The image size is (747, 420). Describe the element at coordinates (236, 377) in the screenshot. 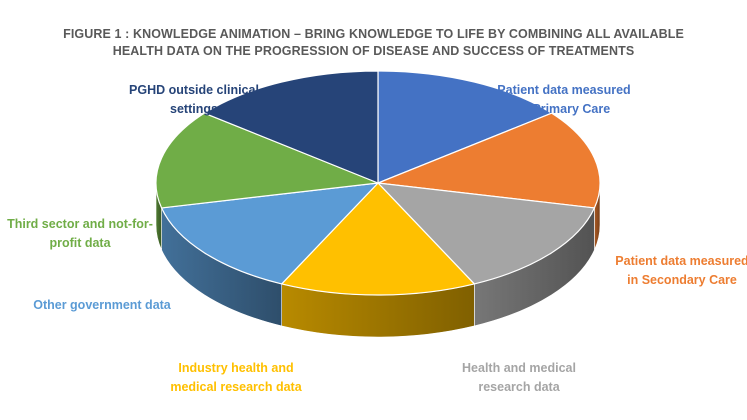

I see `slice-label-3: Industry health and medical research data` at that location.